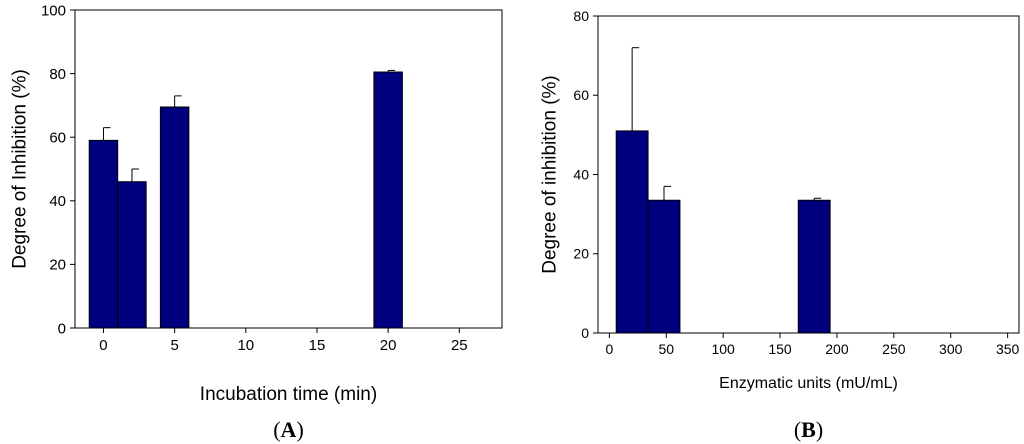 This screenshot has width=1024, height=444. What do you see at coordinates (808, 429) in the screenshot?
I see `panel-label-b: (B)` at bounding box center [808, 429].